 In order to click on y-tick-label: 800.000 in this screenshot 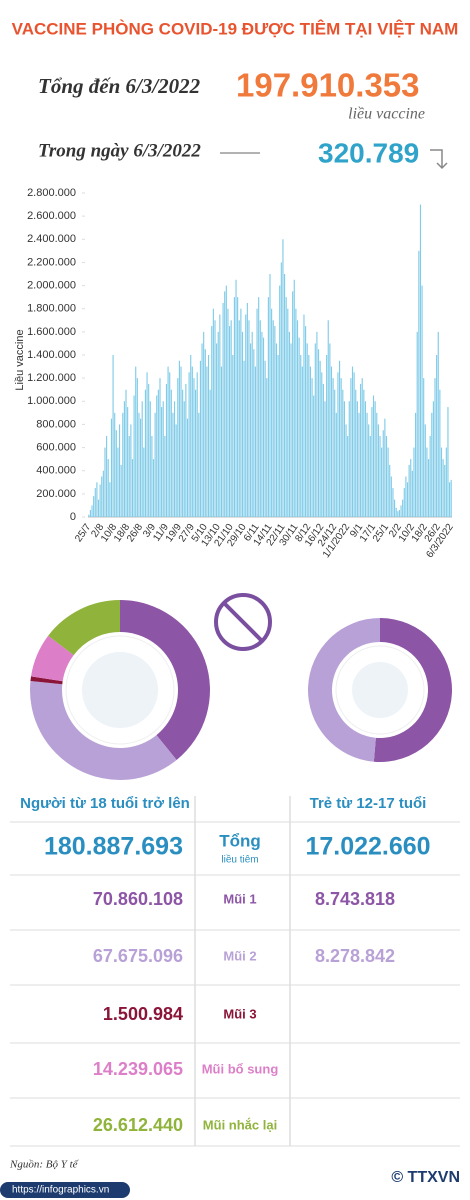, I will do `click(56, 424)`.